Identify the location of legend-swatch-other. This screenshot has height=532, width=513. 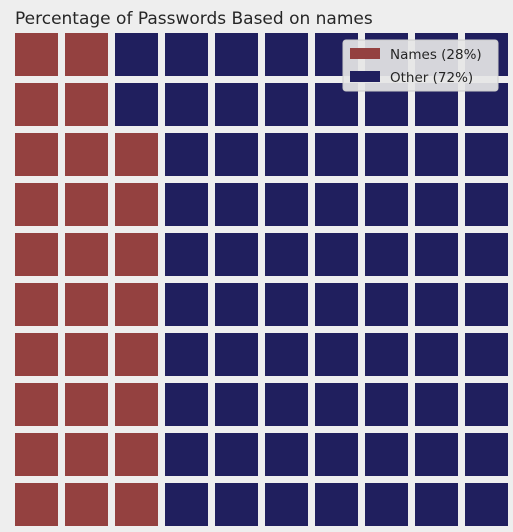
(365, 76).